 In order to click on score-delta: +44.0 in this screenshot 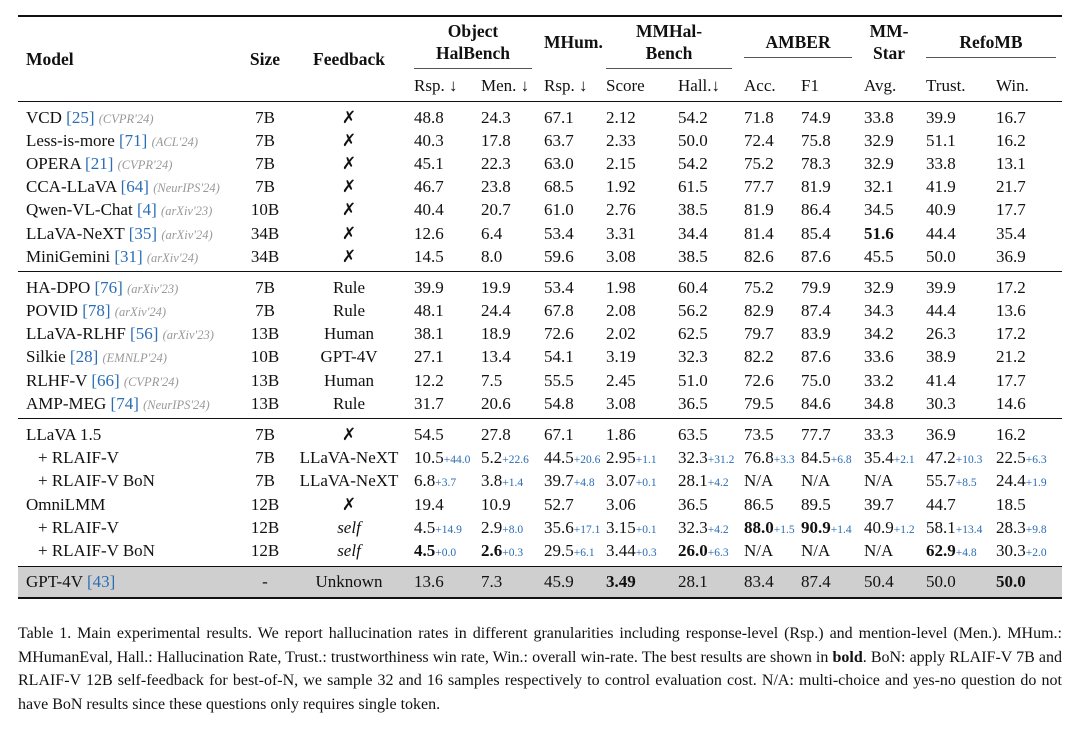, I will do `click(457, 460)`.